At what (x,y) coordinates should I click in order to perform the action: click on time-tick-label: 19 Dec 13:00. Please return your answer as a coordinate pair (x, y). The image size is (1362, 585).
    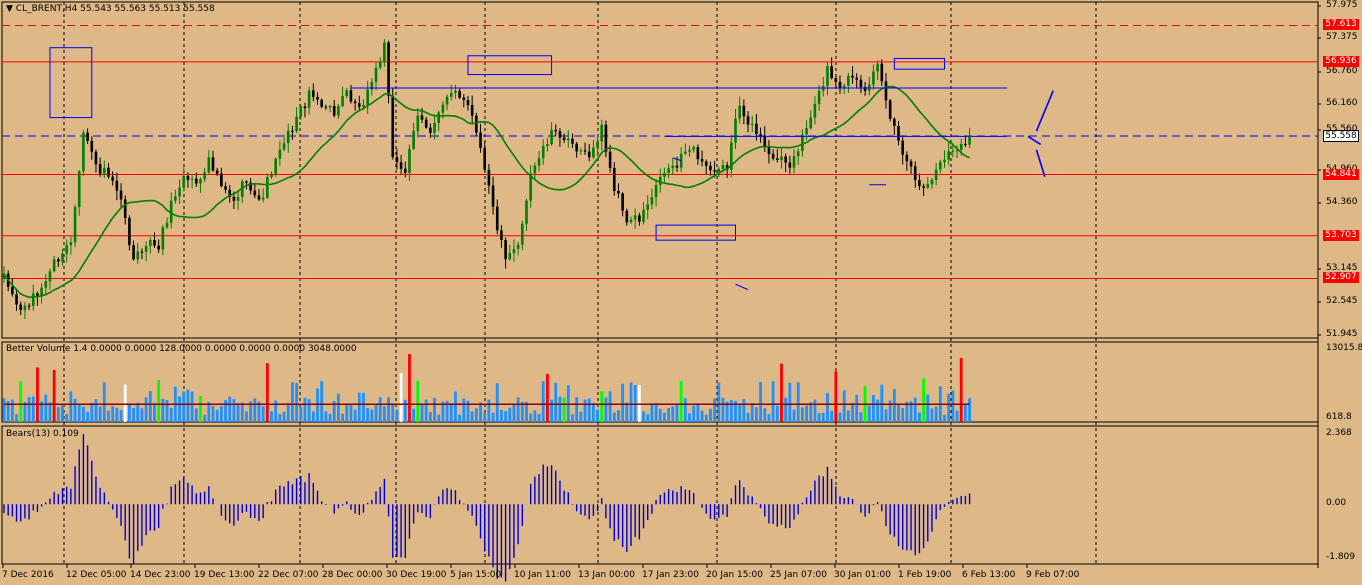
    Looking at the image, I should click on (224, 575).